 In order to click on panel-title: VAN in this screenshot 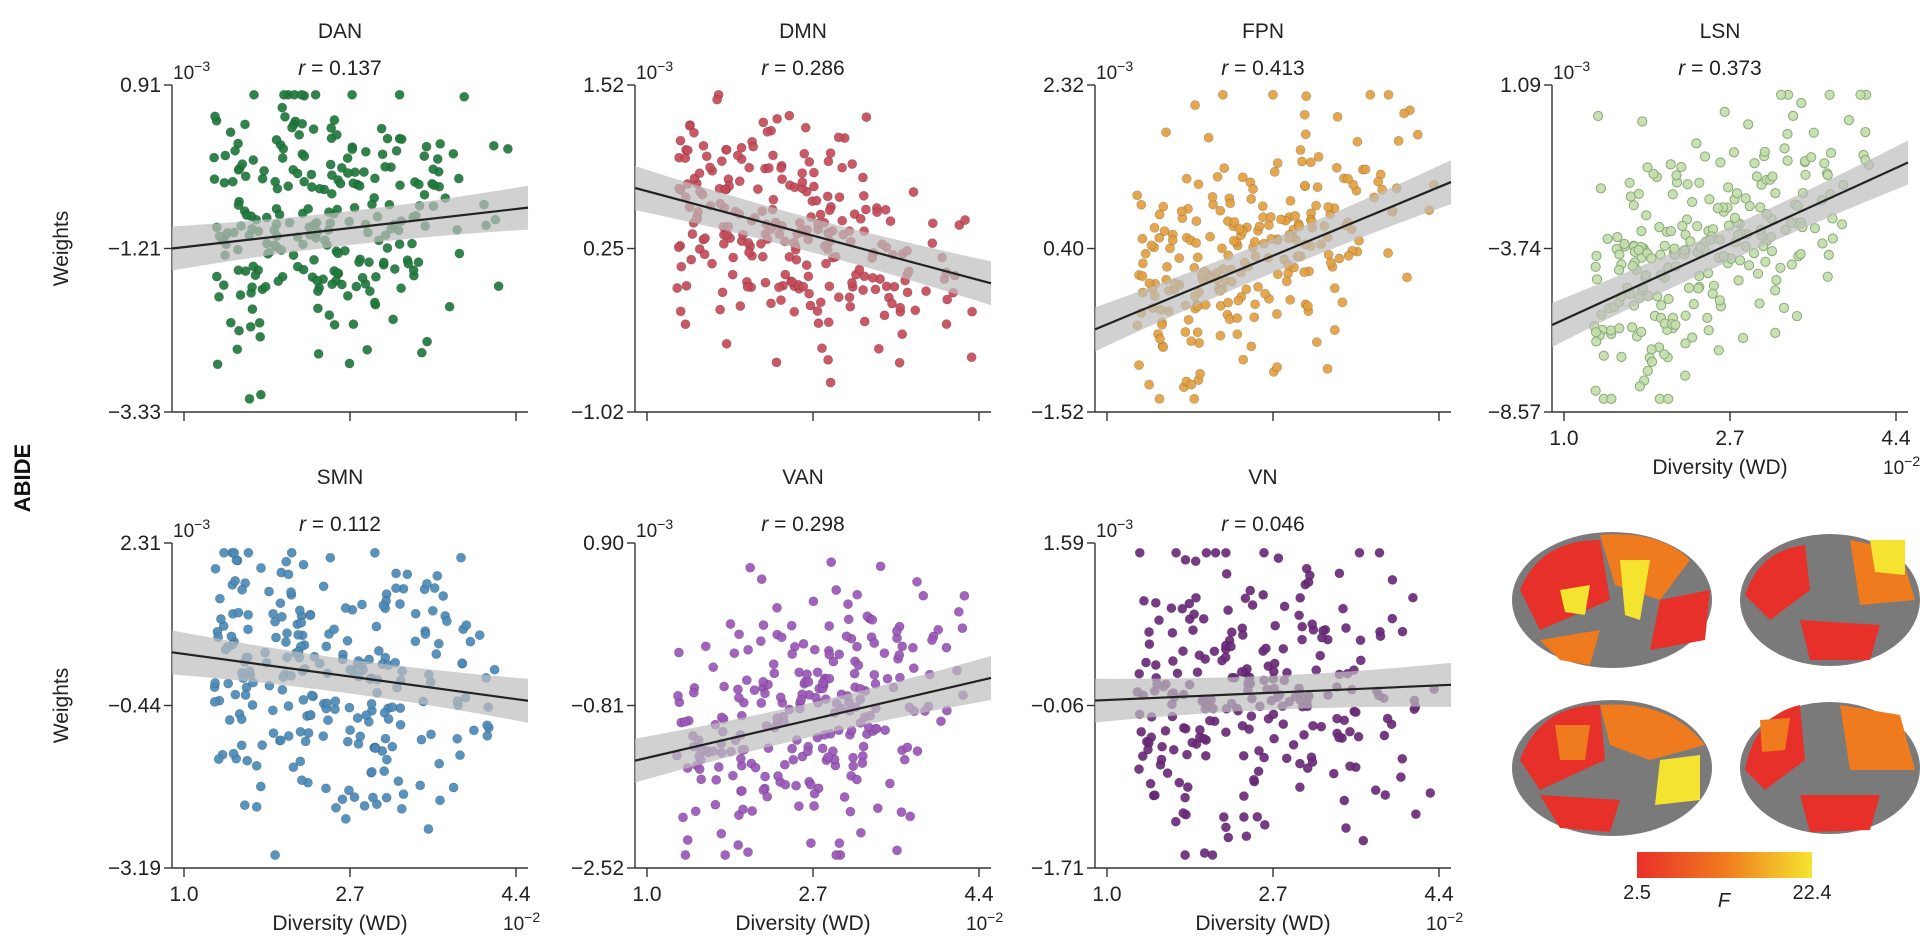, I will do `click(803, 477)`.